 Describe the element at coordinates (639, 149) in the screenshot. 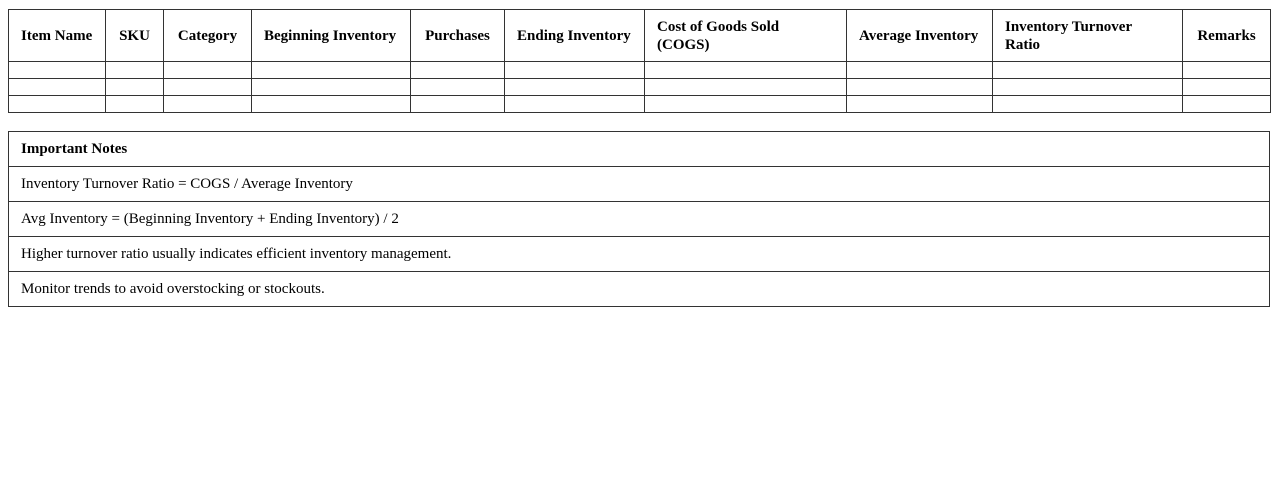

I see `notes-title: Important Notes` at that location.